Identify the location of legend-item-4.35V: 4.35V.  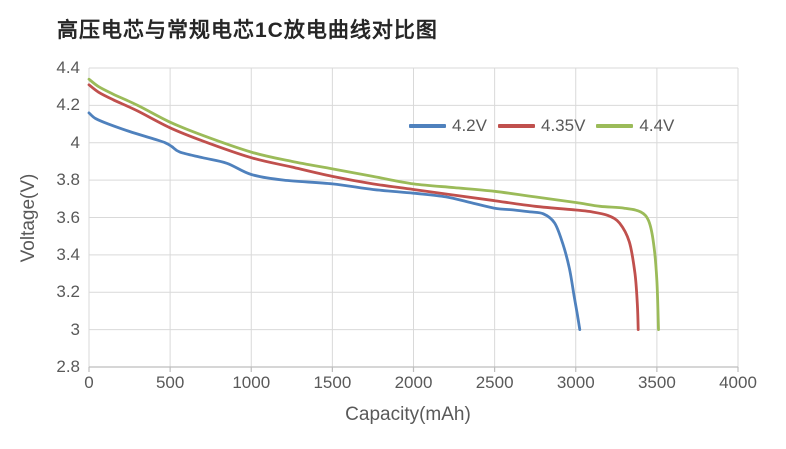
(541, 126).